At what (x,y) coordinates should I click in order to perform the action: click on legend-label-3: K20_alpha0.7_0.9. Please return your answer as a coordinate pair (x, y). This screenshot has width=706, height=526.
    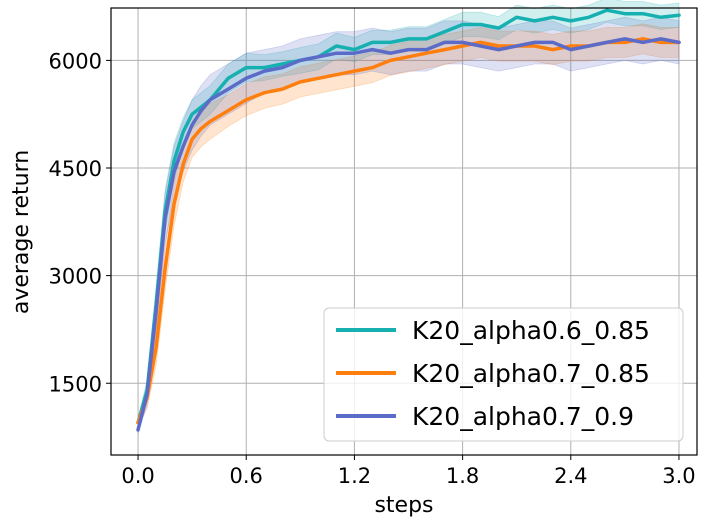
    Looking at the image, I should click on (523, 416).